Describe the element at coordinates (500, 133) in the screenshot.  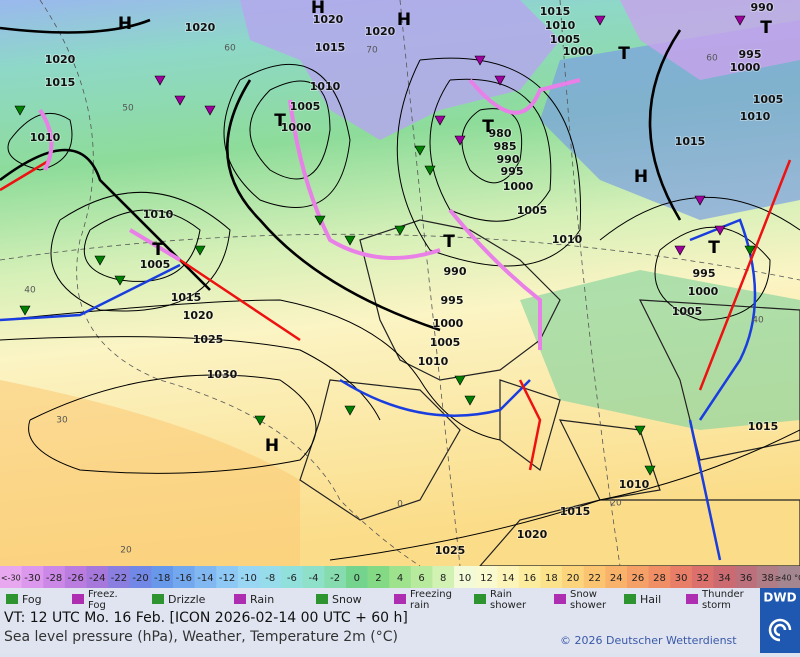
I see `isobar-label: 980` at that location.